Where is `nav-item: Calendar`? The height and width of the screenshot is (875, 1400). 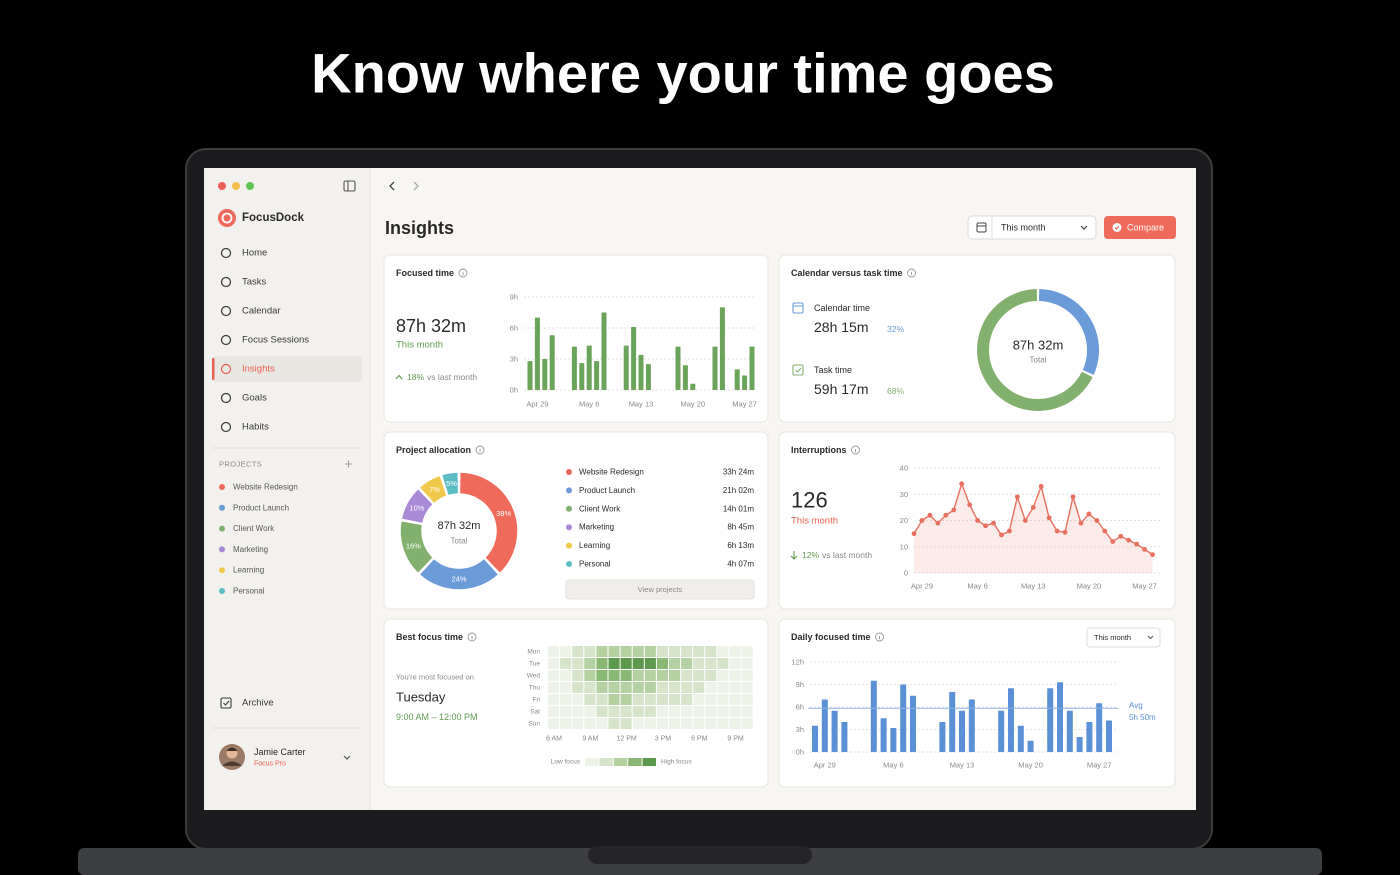 nav-item: Calendar is located at coordinates (261, 311).